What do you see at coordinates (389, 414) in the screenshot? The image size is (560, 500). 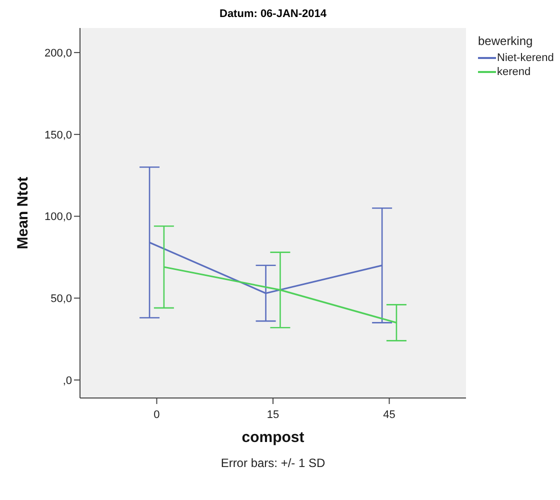 I see `x-tick-label: 45` at bounding box center [389, 414].